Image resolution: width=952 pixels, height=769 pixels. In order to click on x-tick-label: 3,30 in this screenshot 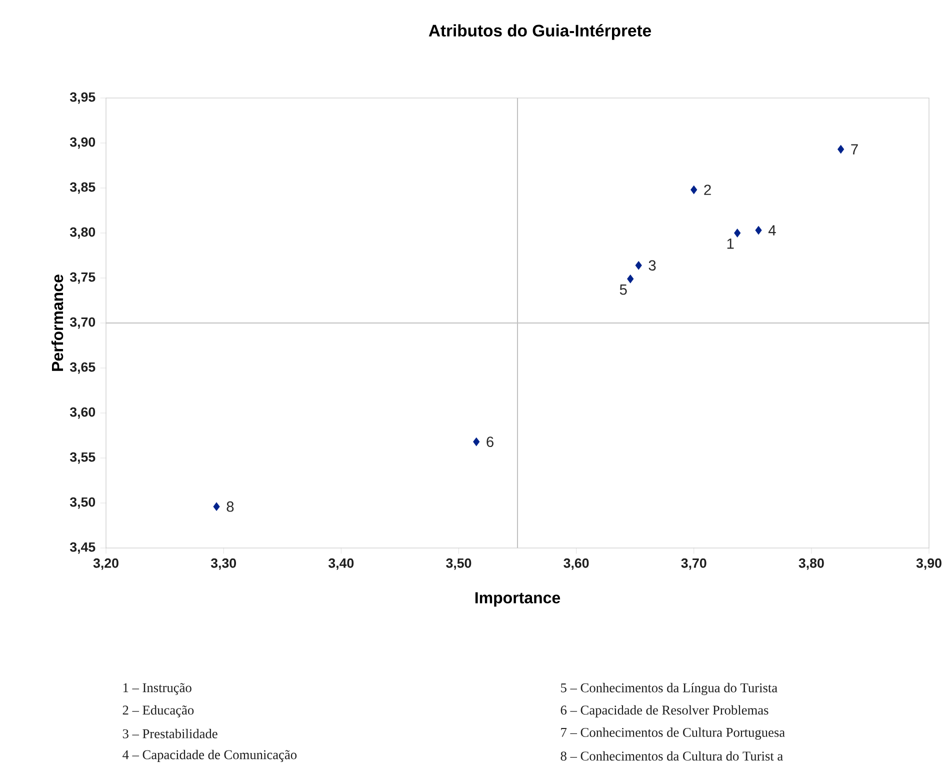, I will do `click(223, 564)`.